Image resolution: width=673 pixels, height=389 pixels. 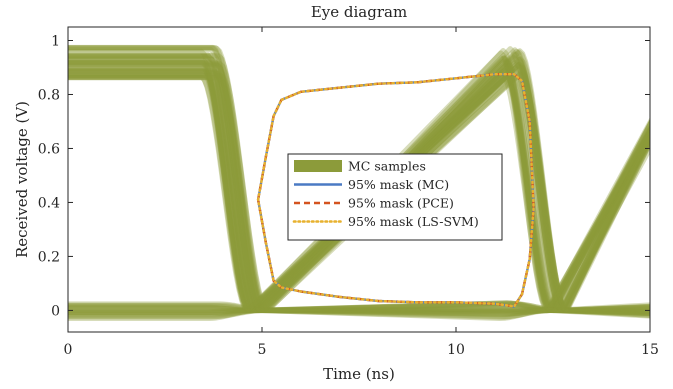 I want to click on x-tick-label: 0, so click(x=68, y=350).